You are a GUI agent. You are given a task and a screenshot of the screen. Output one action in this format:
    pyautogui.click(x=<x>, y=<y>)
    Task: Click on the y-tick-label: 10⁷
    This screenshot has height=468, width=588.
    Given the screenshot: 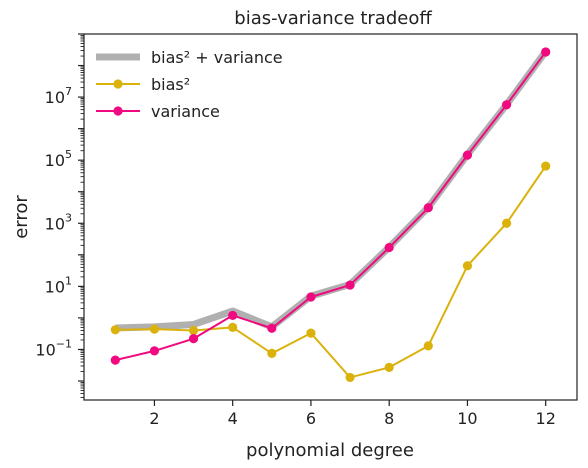 What is the action you would take?
    pyautogui.click(x=58, y=96)
    